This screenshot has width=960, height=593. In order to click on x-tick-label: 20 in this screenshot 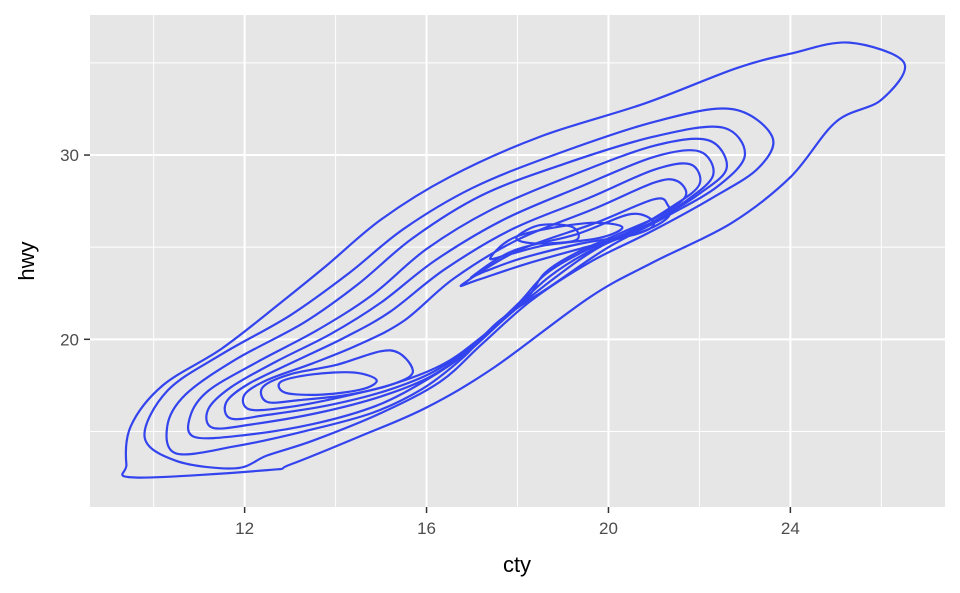, I will do `click(608, 528)`.